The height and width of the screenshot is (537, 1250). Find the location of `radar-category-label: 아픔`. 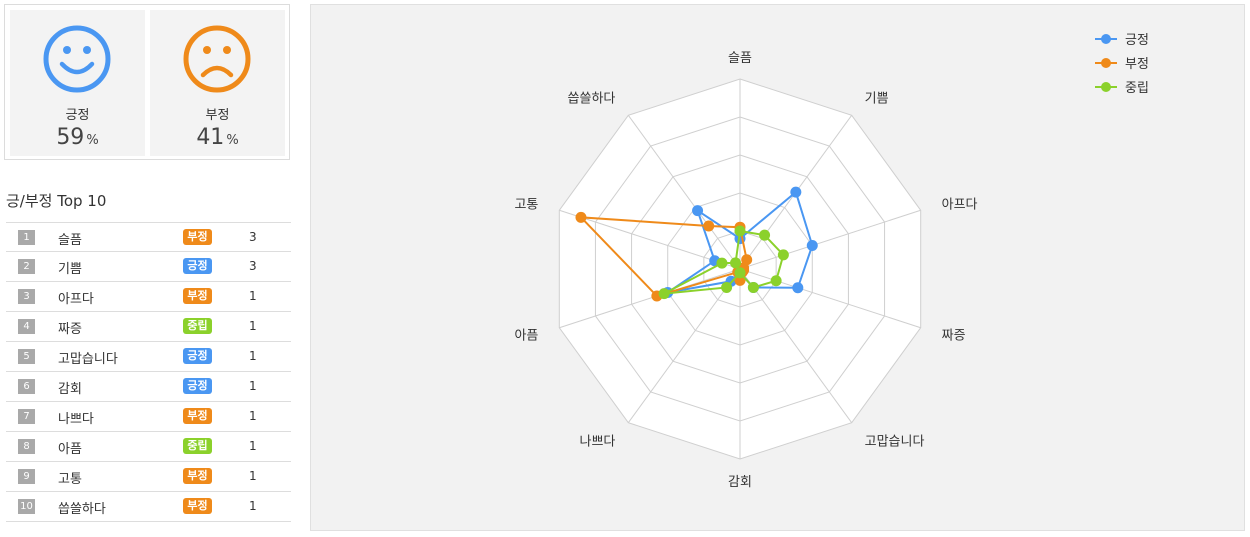

radar-category-label: 아픔 is located at coordinates (526, 336).